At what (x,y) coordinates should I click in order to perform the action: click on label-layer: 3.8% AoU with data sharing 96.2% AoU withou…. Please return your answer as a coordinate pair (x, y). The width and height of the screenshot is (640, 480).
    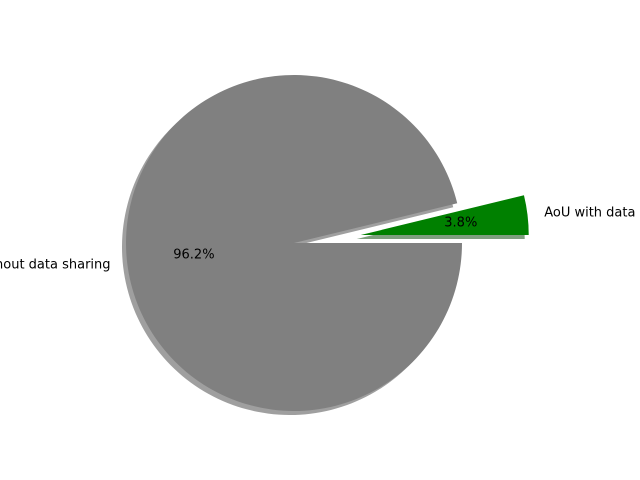
    Looking at the image, I should click on (320, 238).